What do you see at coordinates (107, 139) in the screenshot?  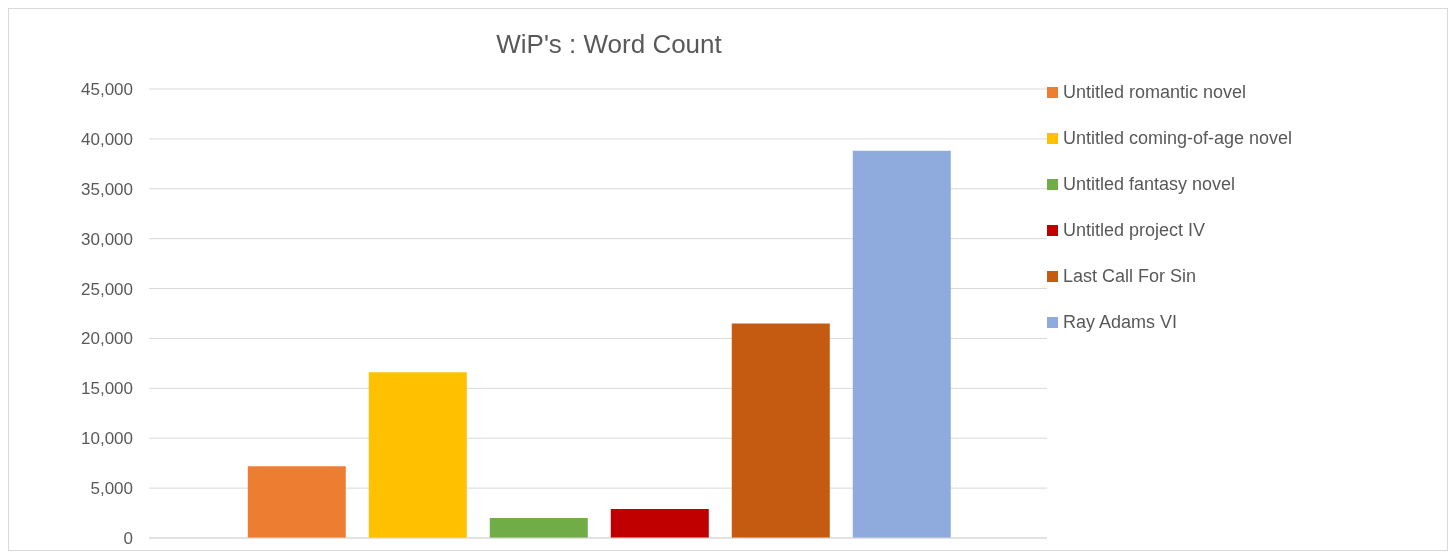 I see `y-tick-label: 40,000` at bounding box center [107, 139].